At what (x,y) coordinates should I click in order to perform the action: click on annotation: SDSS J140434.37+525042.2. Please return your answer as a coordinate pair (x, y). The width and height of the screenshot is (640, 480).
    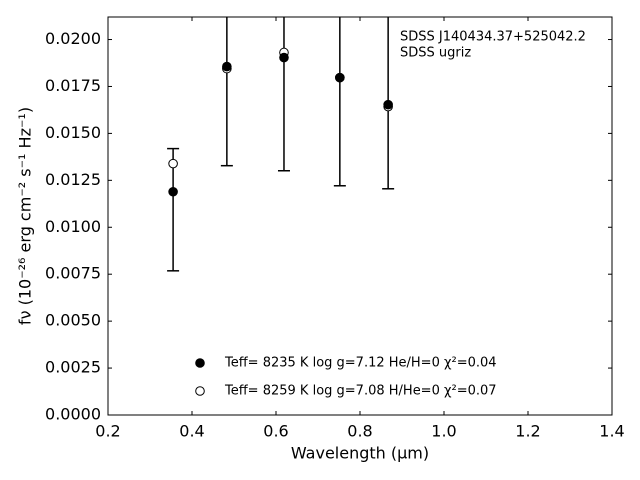
    Looking at the image, I should click on (493, 37).